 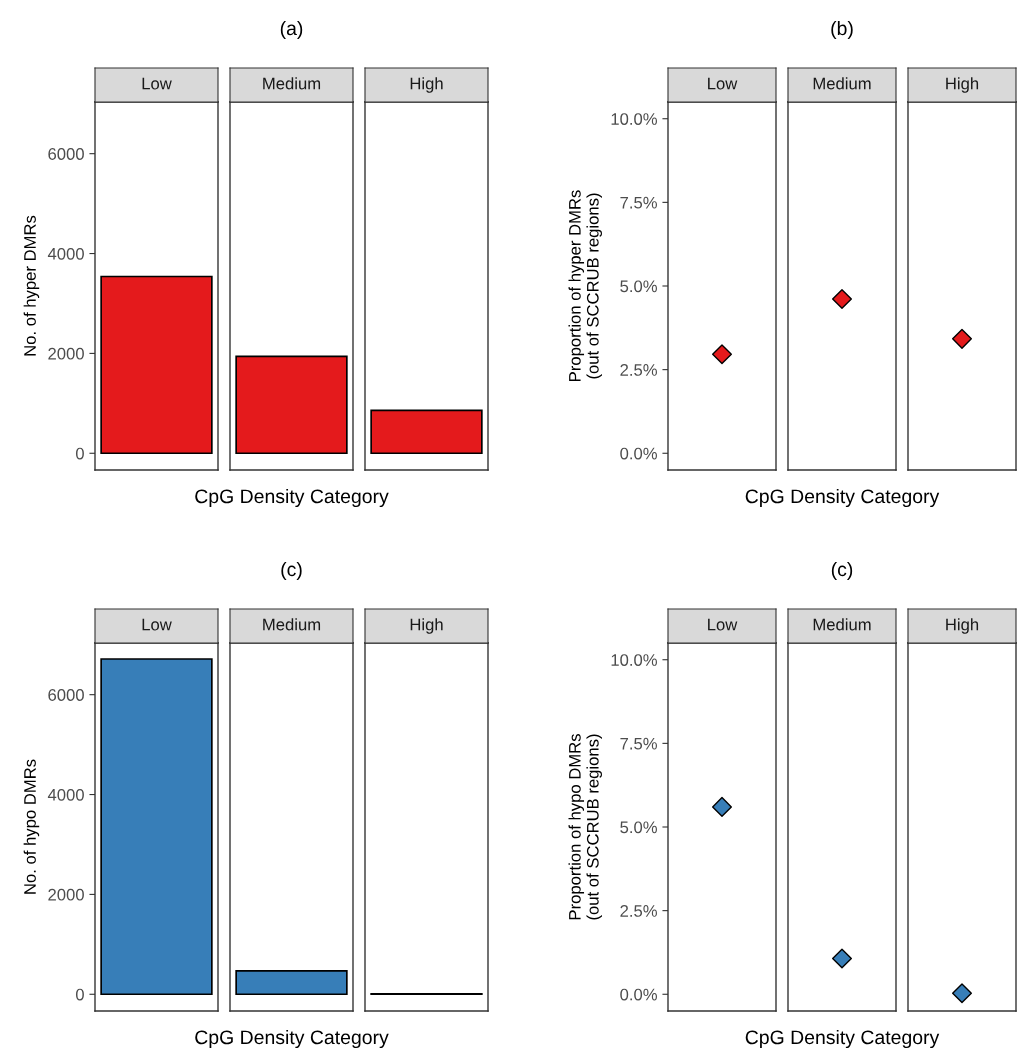 I want to click on y-axis-title: No. of hypo DMRs, so click(x=31, y=826).